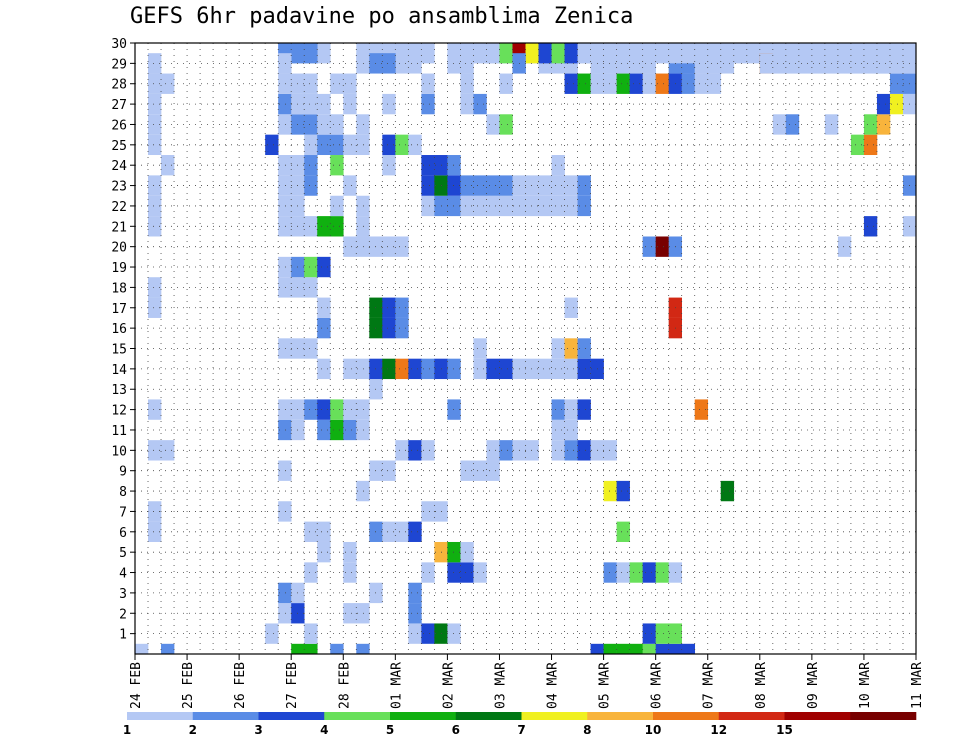  I want to click on legend-label: 15, so click(784, 730).